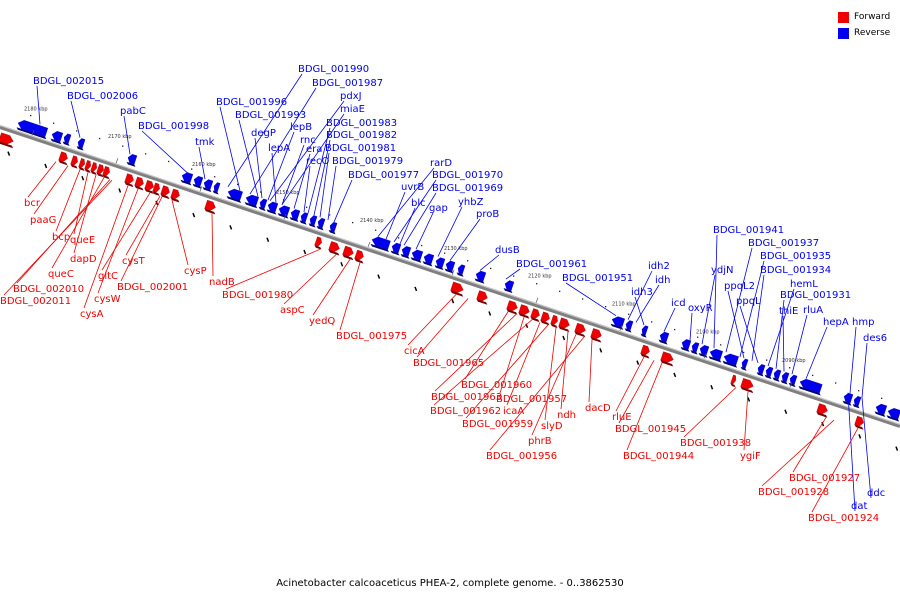 The width and height of the screenshot is (900, 600). What do you see at coordinates (836, 322) in the screenshot?
I see `gene-label-hepa: hepA` at bounding box center [836, 322].